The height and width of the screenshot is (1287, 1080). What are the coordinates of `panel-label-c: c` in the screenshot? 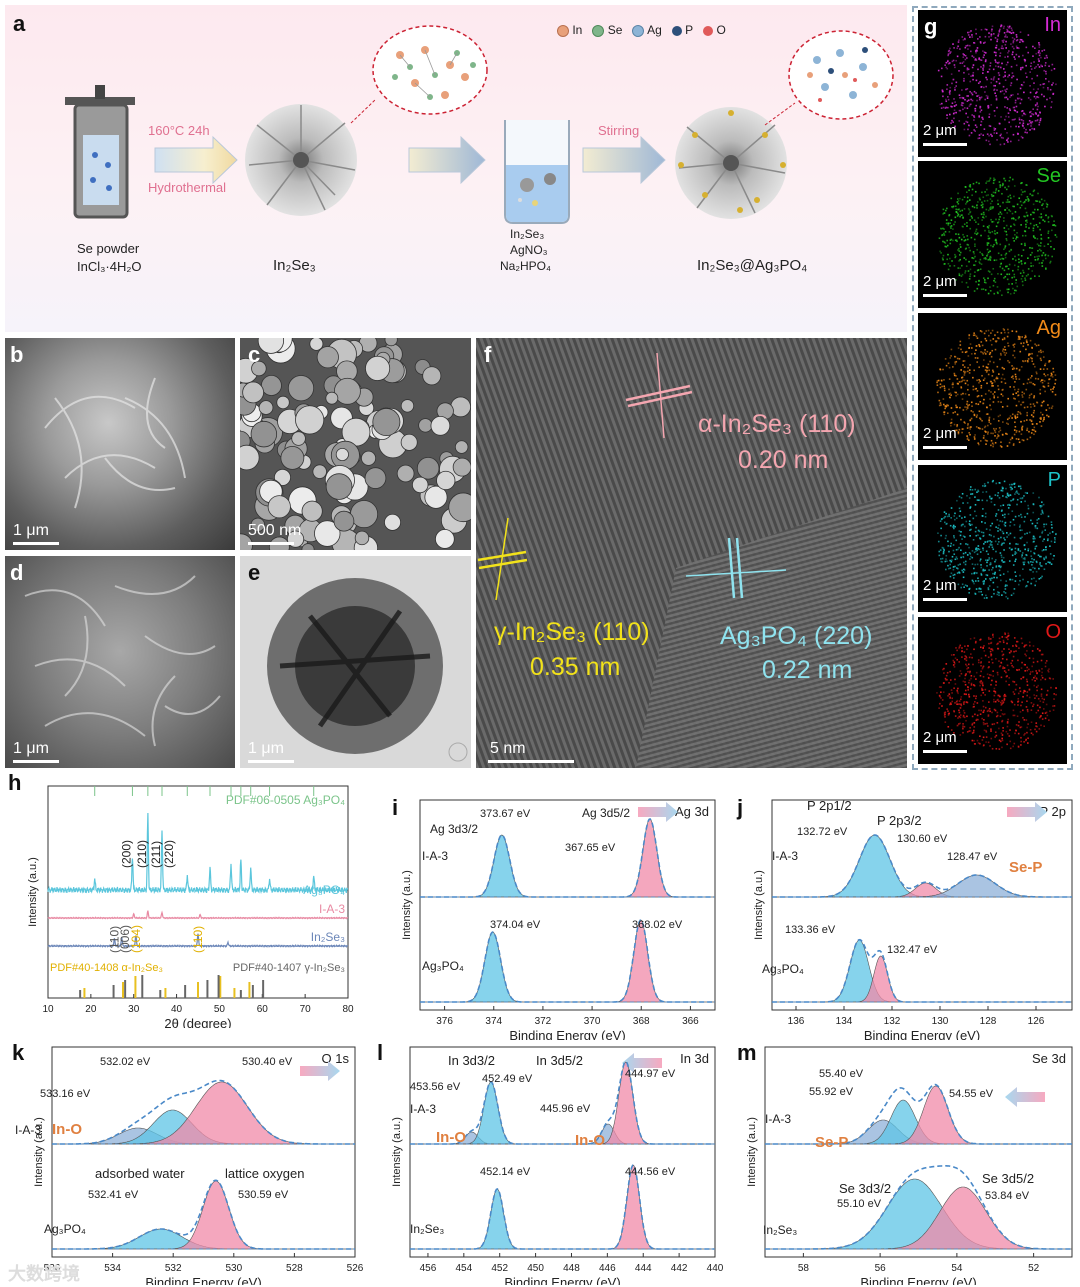 It's located at (254, 354).